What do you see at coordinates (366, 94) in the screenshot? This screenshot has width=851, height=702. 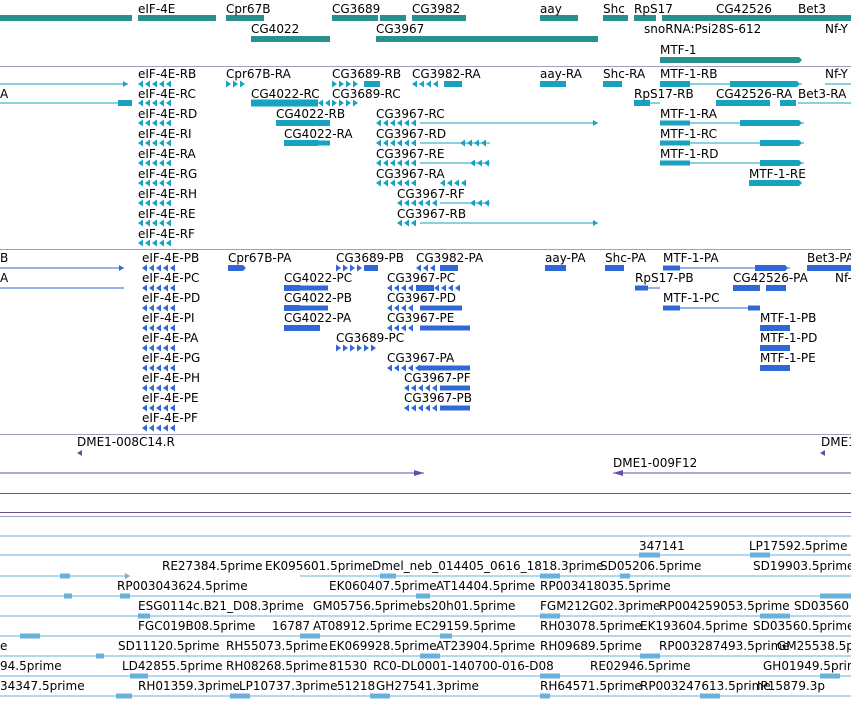 I see `feature-label-cg3689-rc: CG3689-RC` at bounding box center [366, 94].